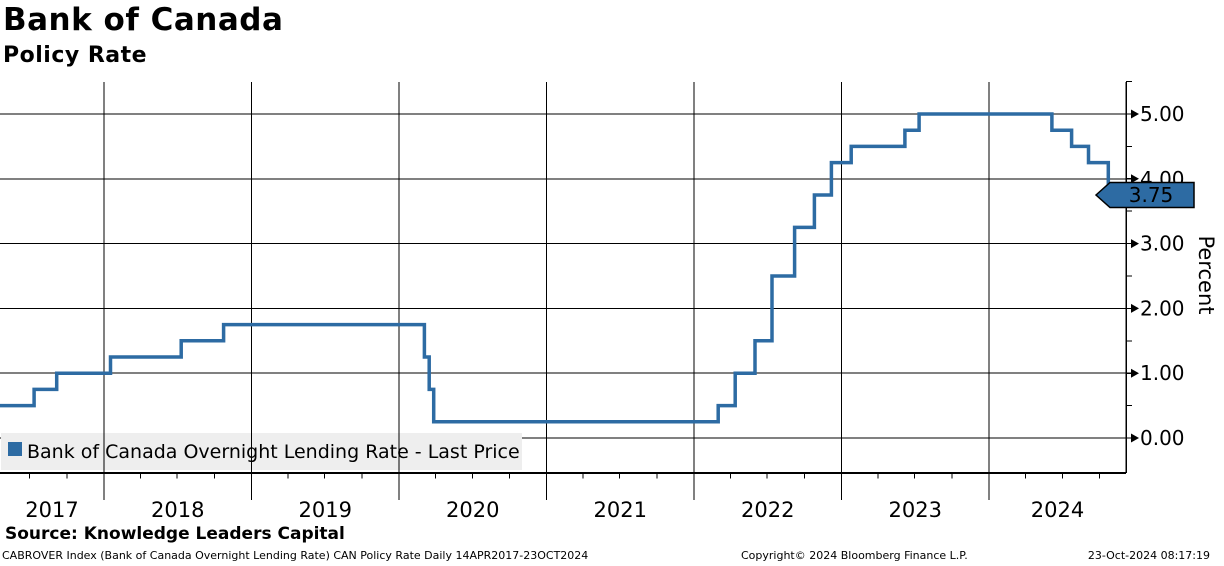  Describe the element at coordinates (325, 510) in the screenshot. I see `x-tick-label: 2019` at that location.